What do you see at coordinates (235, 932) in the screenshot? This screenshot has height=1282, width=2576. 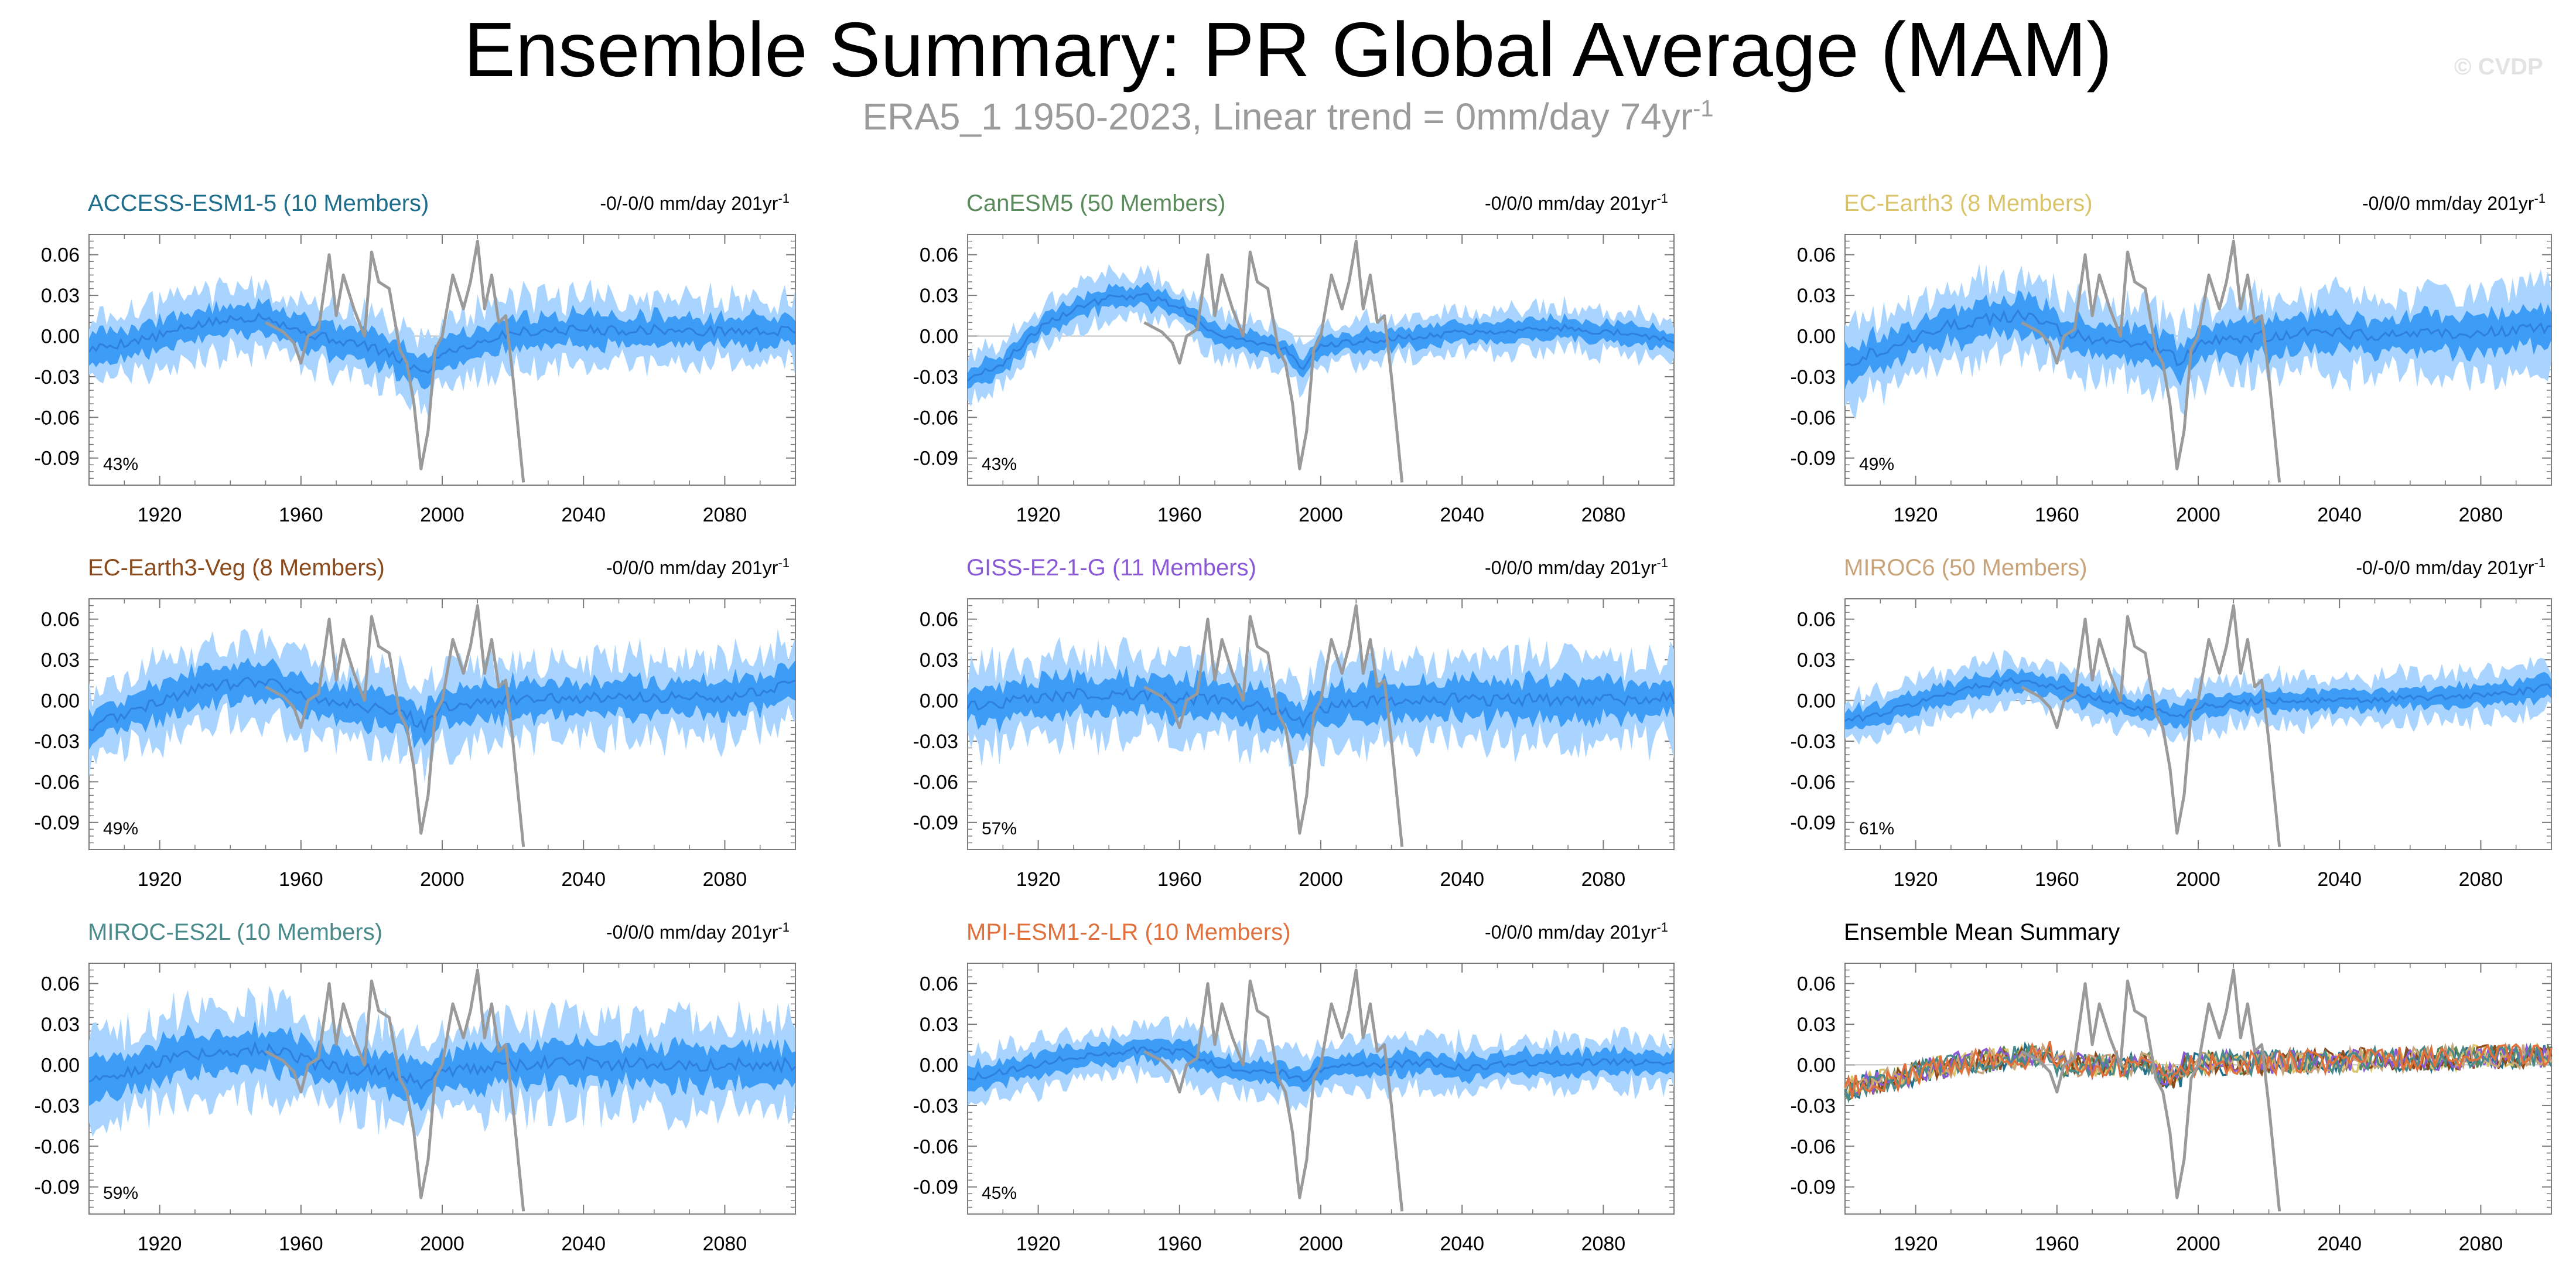 I see `panel-title: MIROC-ES2L (10 Members)` at bounding box center [235, 932].